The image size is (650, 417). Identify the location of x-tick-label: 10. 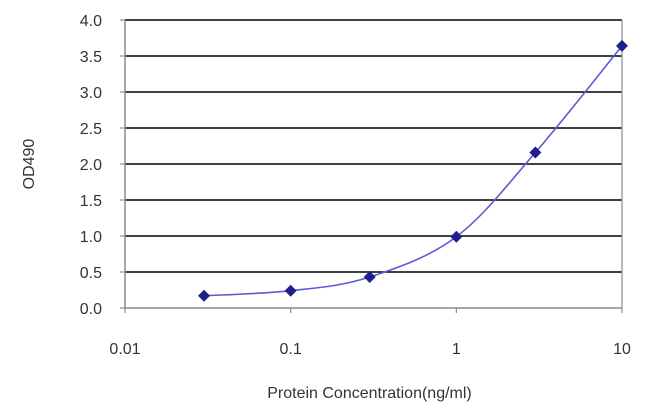
(622, 349).